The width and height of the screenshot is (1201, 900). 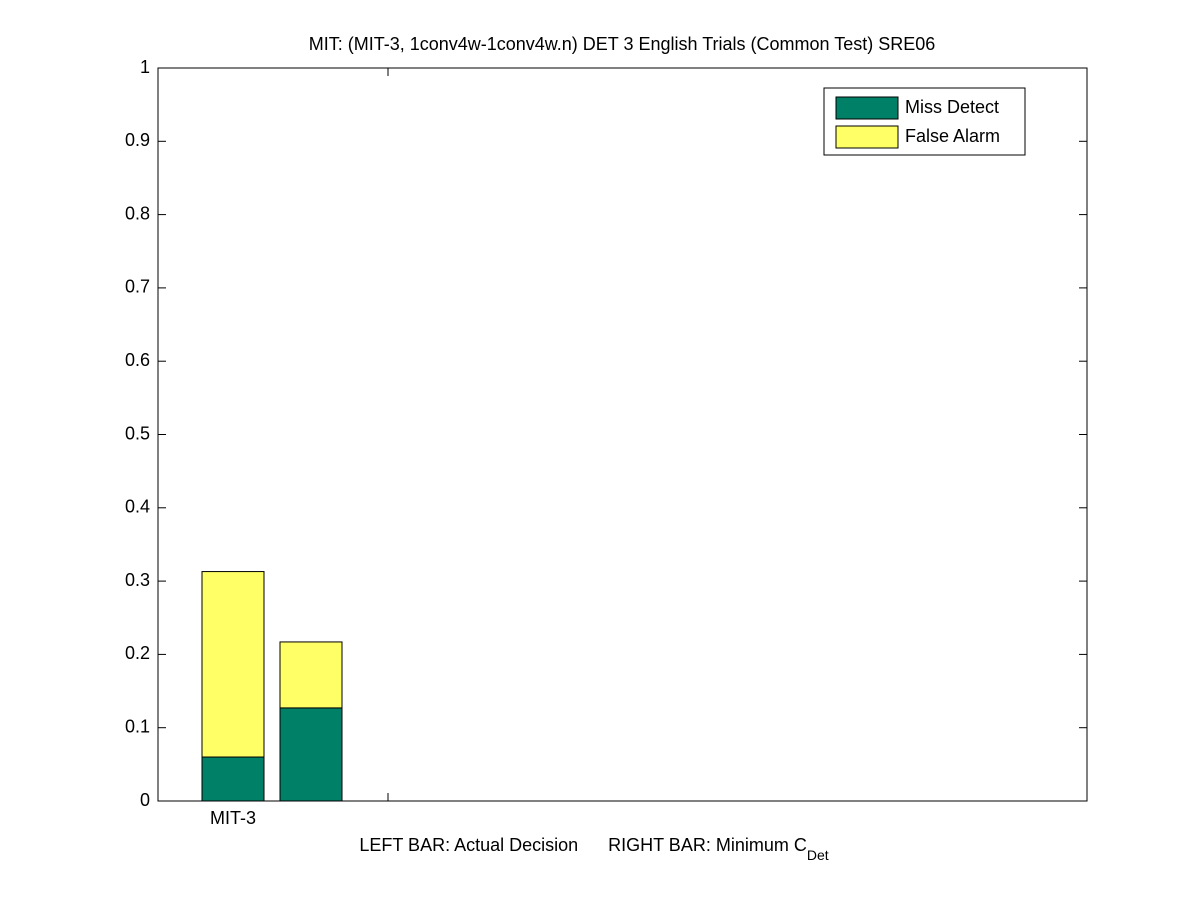 What do you see at coordinates (137, 360) in the screenshot?
I see `y-tick-label: 0.6` at bounding box center [137, 360].